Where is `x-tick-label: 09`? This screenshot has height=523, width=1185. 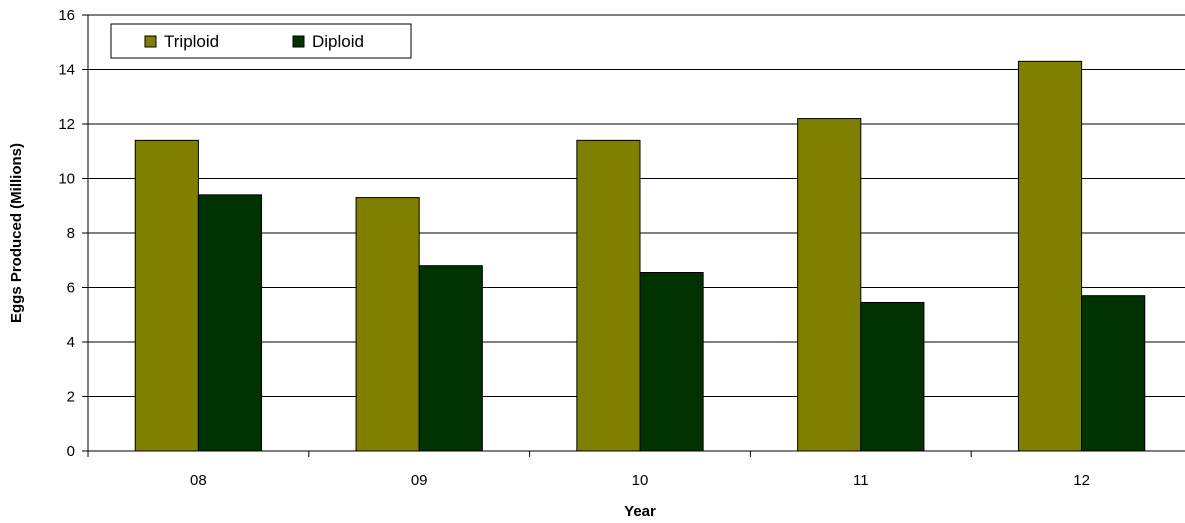
x-tick-label: 09 is located at coordinates (419, 480).